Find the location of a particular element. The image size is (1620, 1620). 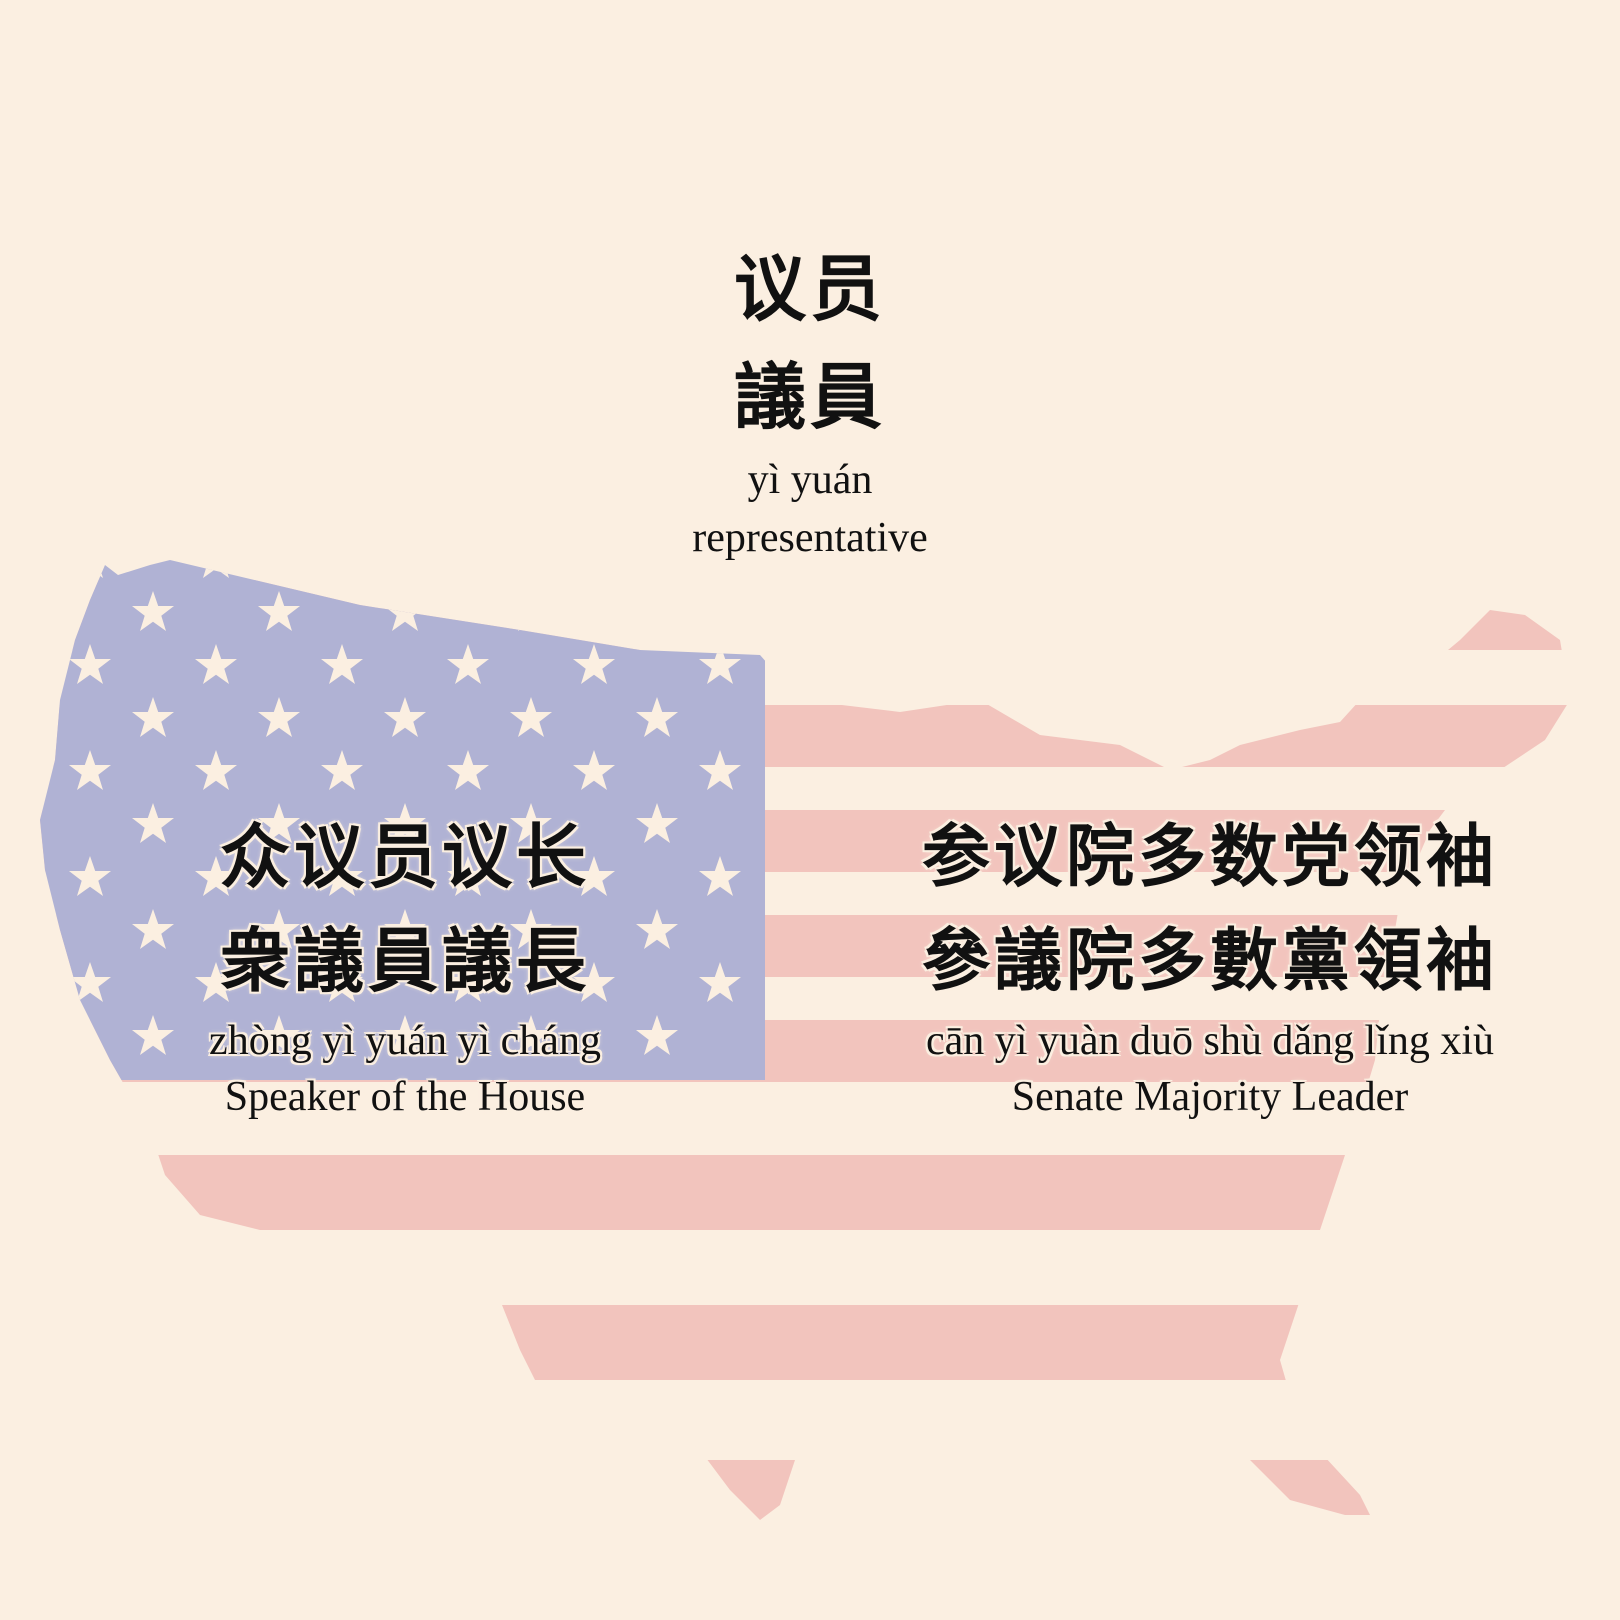

traditional-characters: 議員 is located at coordinates (809, 396).